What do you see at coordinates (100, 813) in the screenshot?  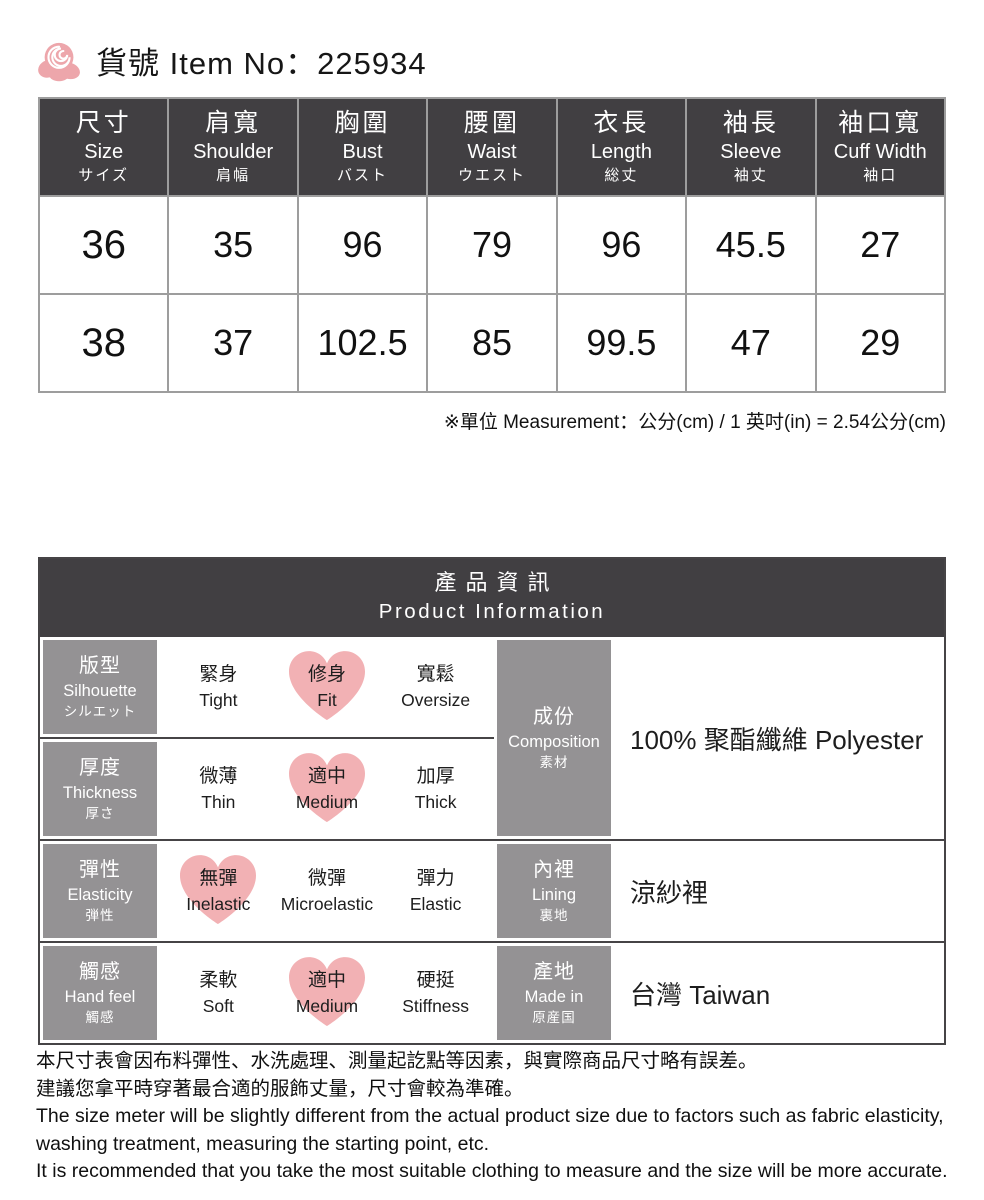 I see `attribute-label-jp: 厚さ` at bounding box center [100, 813].